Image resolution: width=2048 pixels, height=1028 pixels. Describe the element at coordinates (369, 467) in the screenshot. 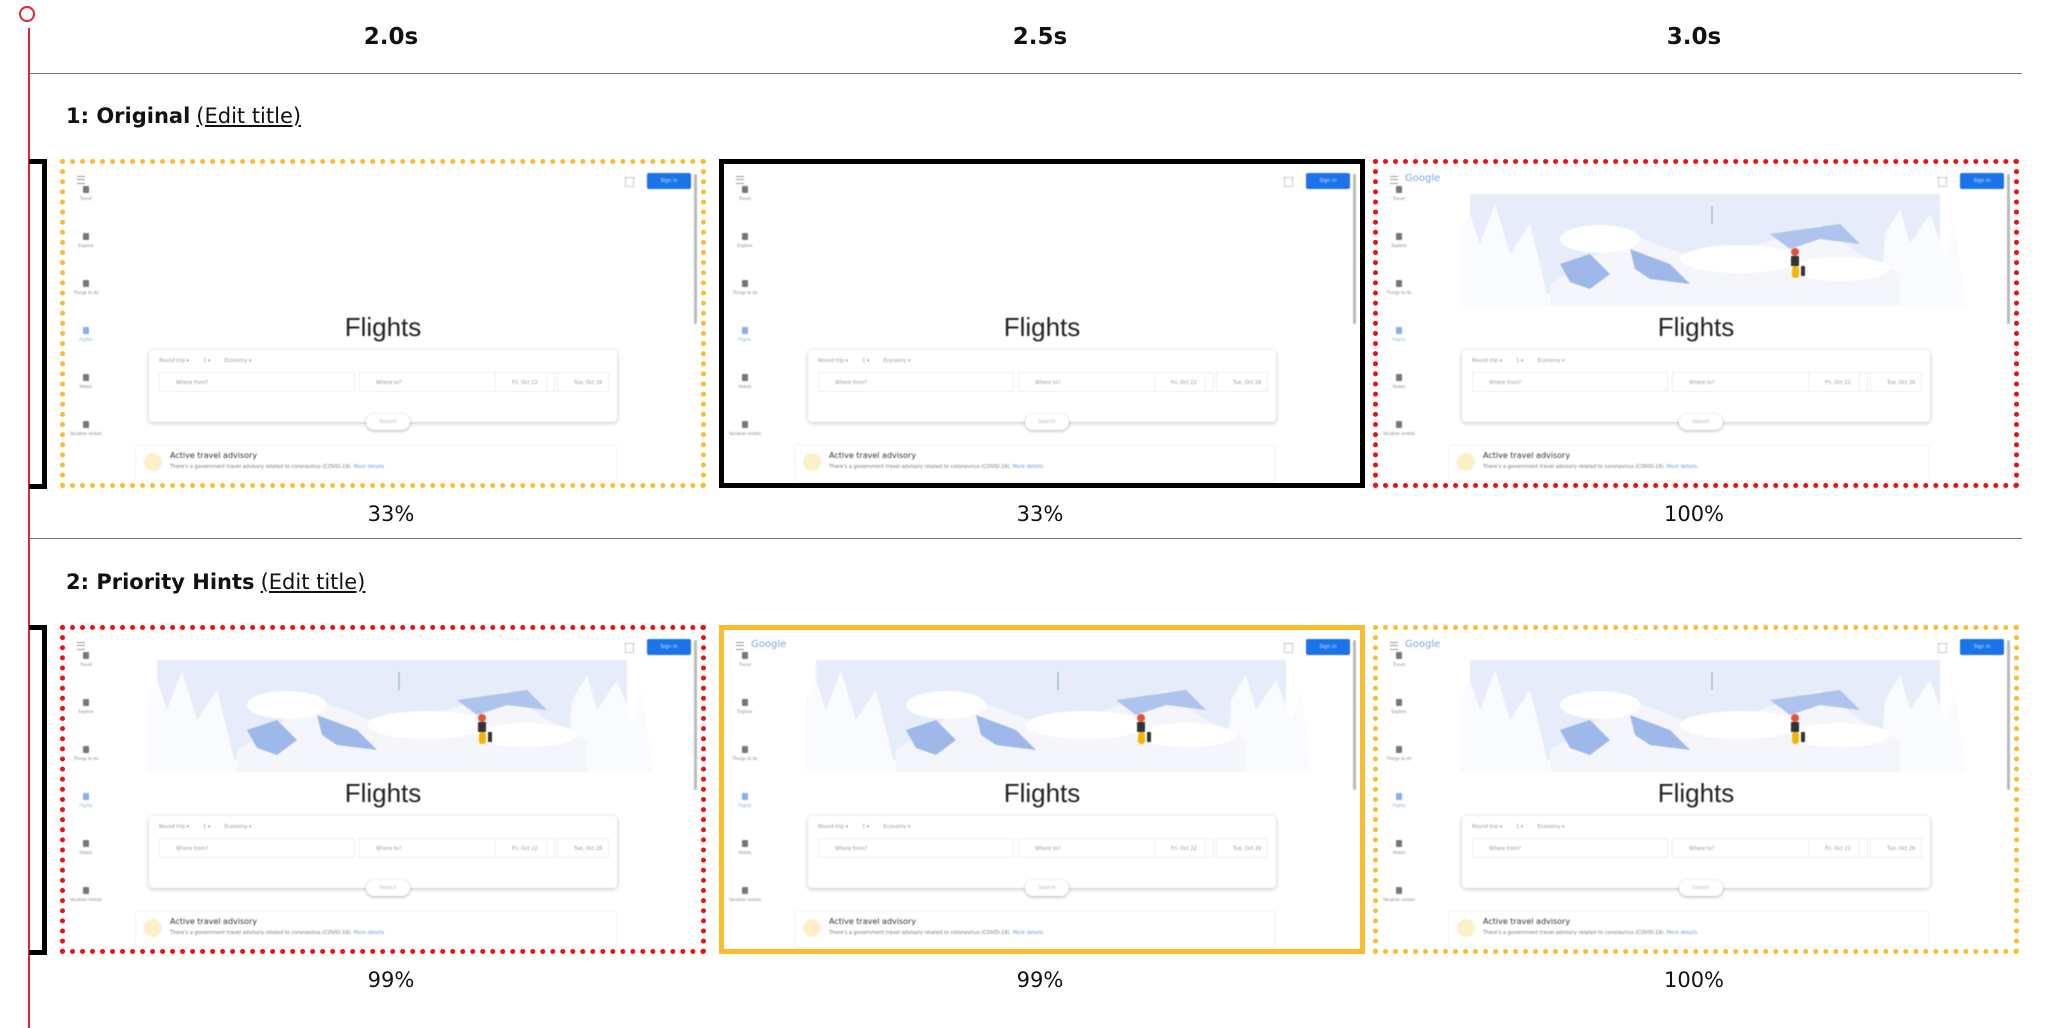

I see `advisory-link: More details` at that location.